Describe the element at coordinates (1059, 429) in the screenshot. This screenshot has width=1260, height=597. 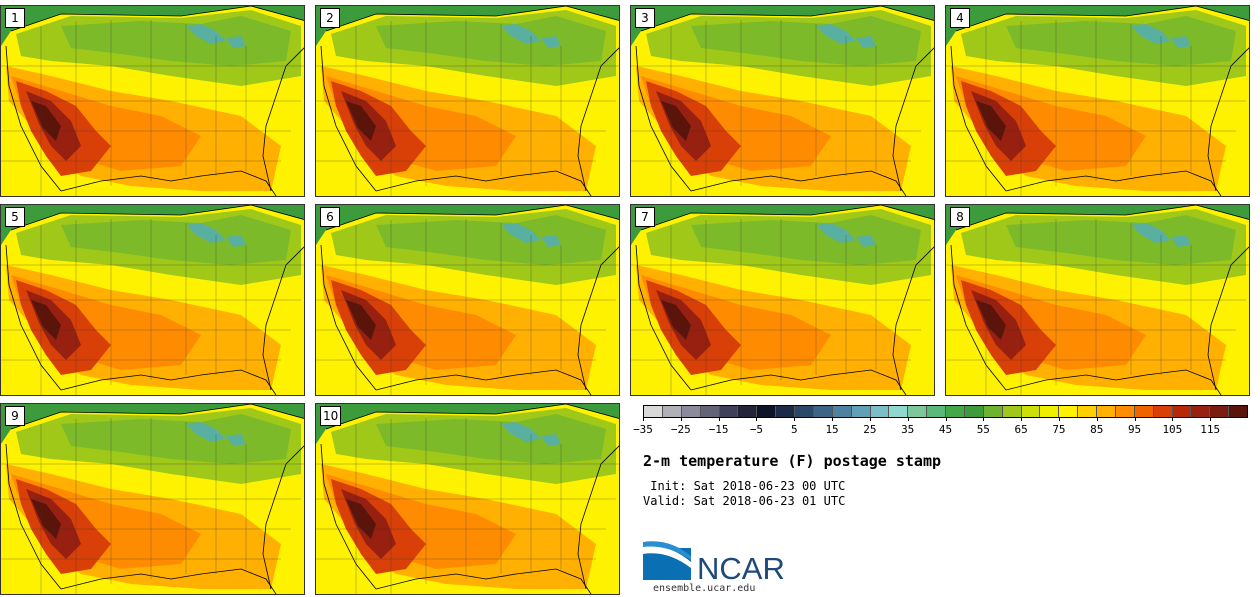
I see `colorbar-tick-label: 75` at that location.